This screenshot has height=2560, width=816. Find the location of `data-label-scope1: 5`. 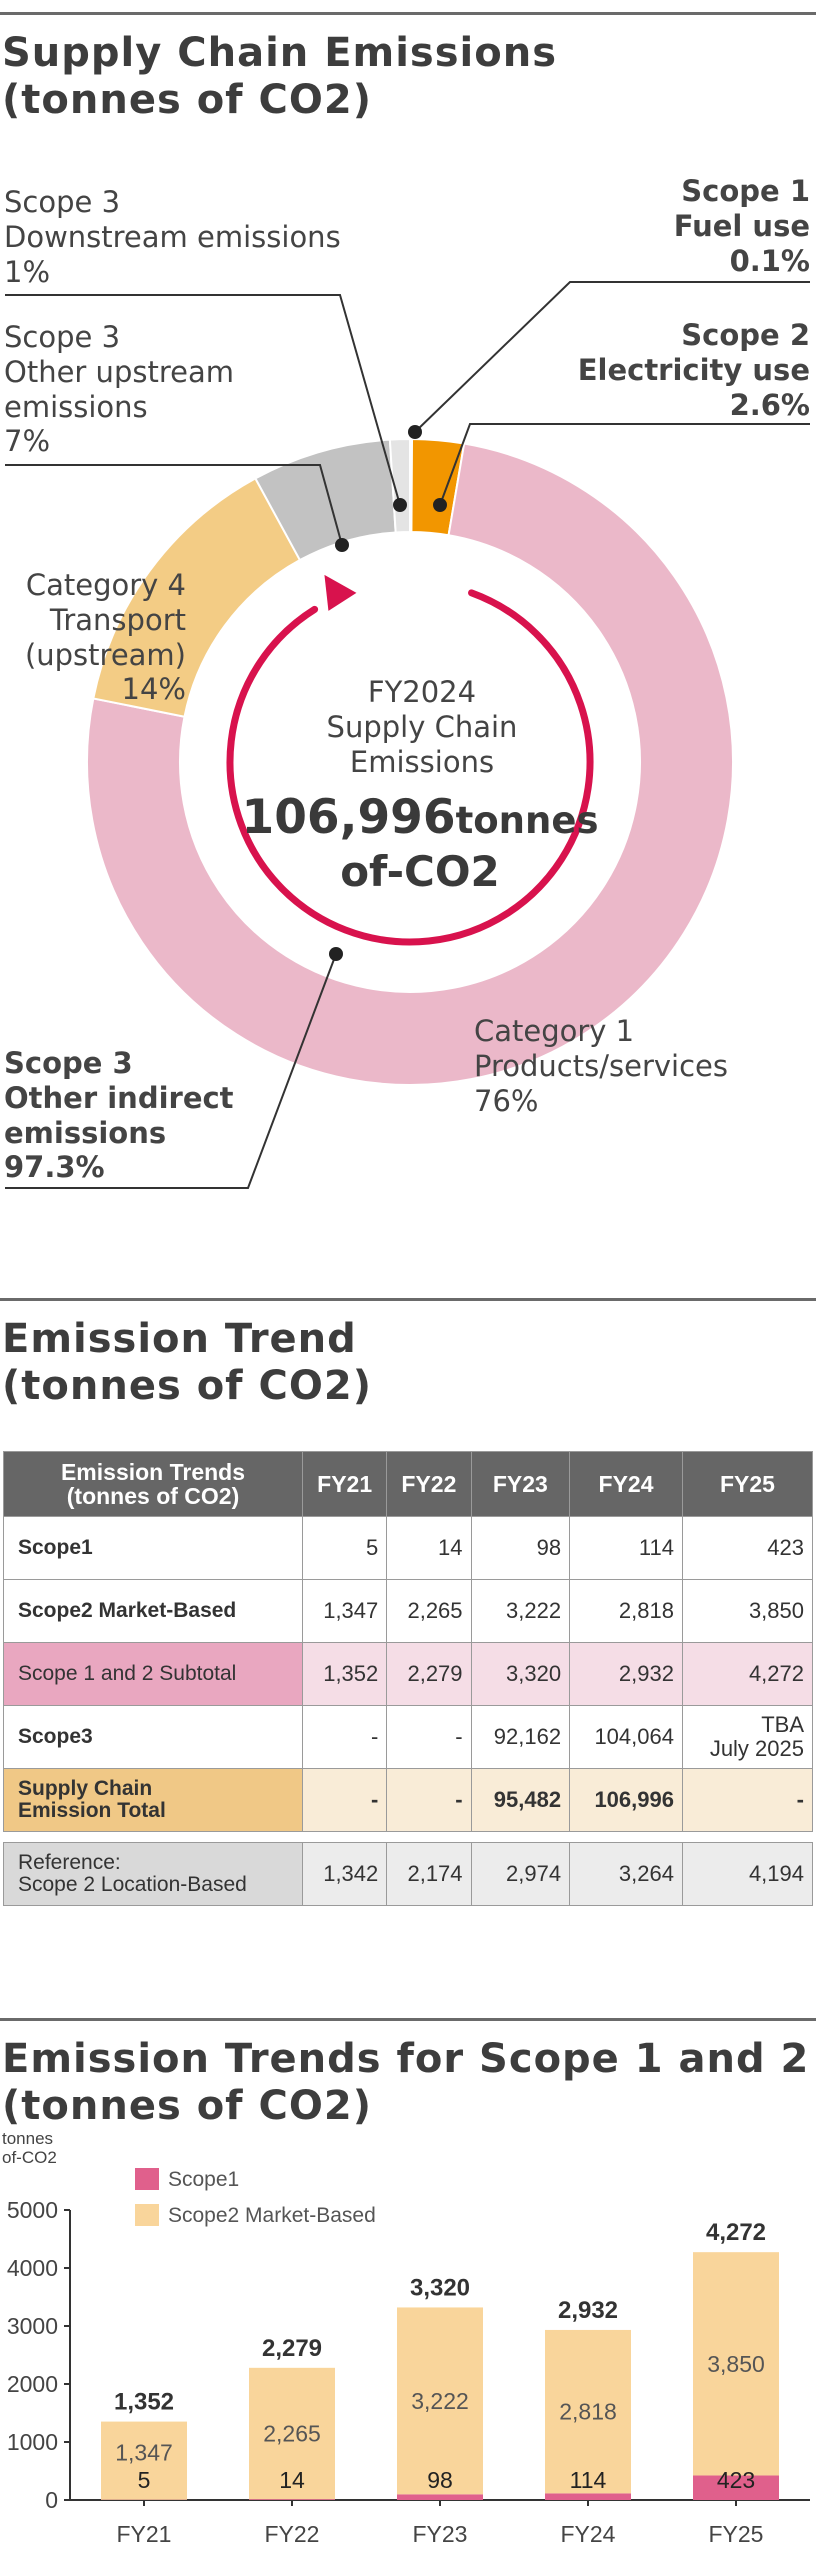

data-label-scope1: 5 is located at coordinates (144, 2480).